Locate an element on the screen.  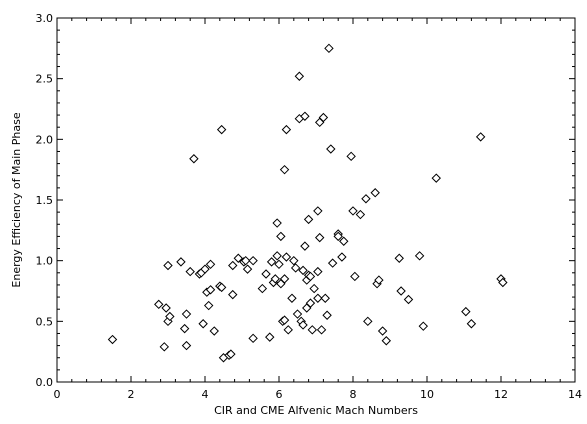
x-tick-label: 10 is located at coordinates (427, 394).